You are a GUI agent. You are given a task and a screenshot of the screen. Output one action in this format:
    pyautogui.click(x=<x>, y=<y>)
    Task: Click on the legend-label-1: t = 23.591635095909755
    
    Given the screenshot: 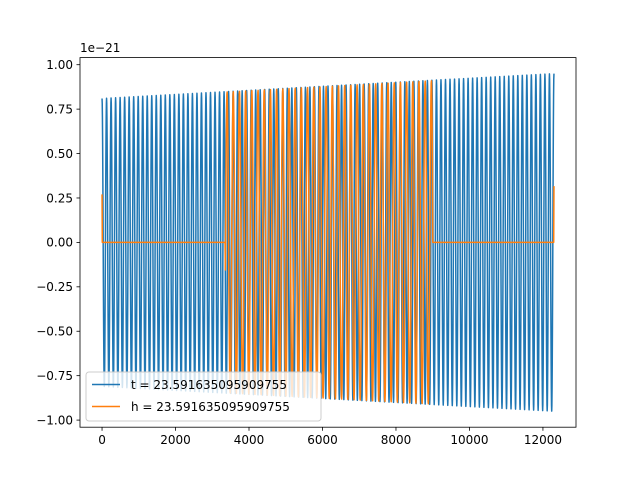 What is the action you would take?
    pyautogui.click(x=209, y=385)
    